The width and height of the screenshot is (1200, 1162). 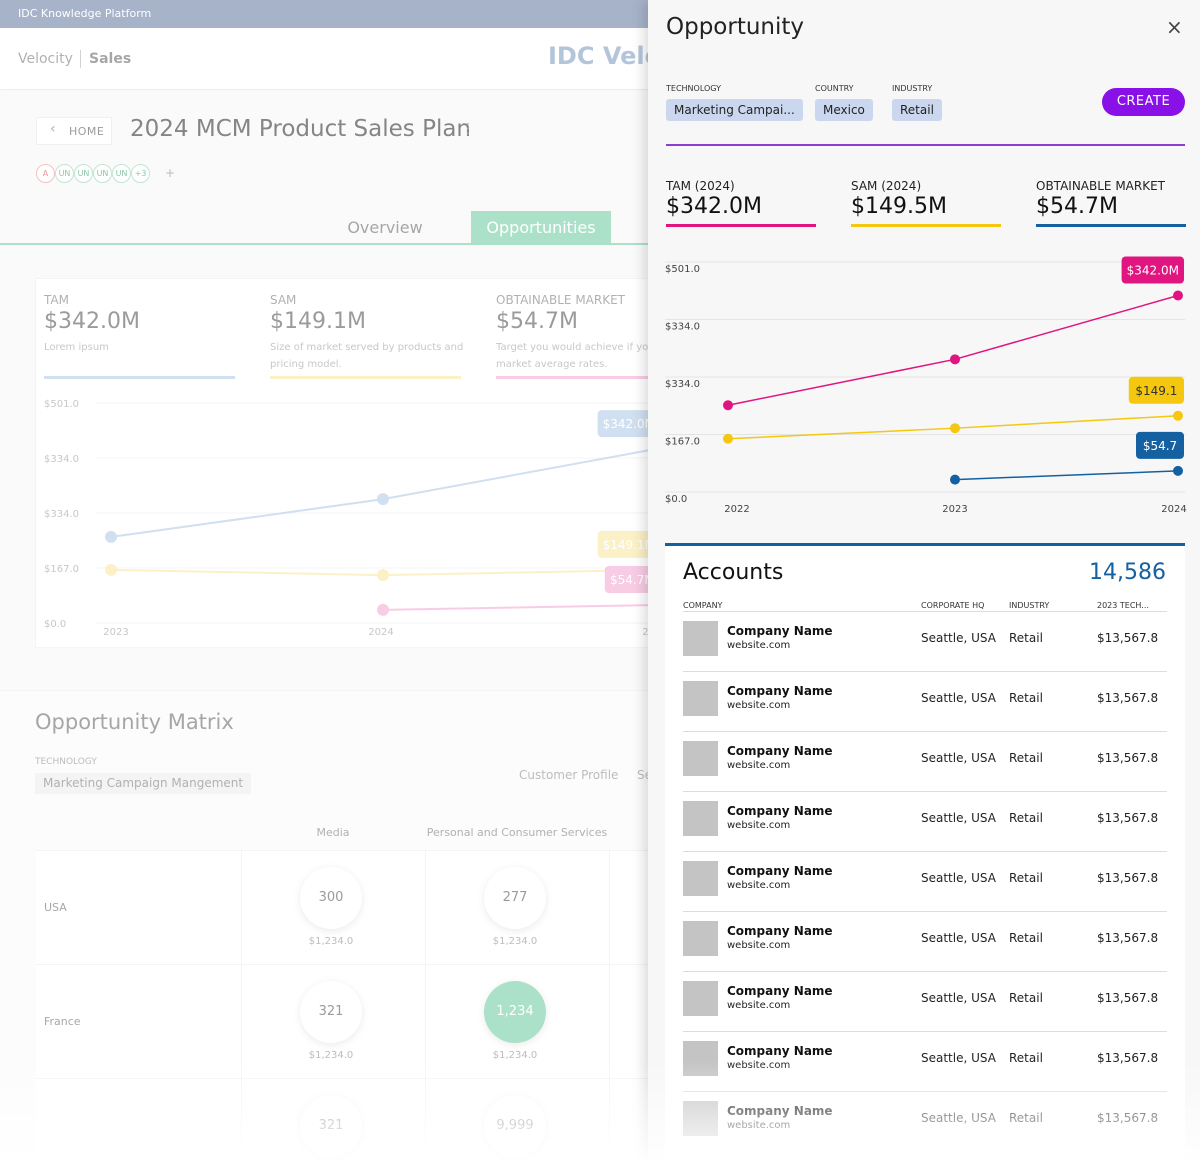 I want to click on panel-title: Opportunity, so click(x=735, y=27).